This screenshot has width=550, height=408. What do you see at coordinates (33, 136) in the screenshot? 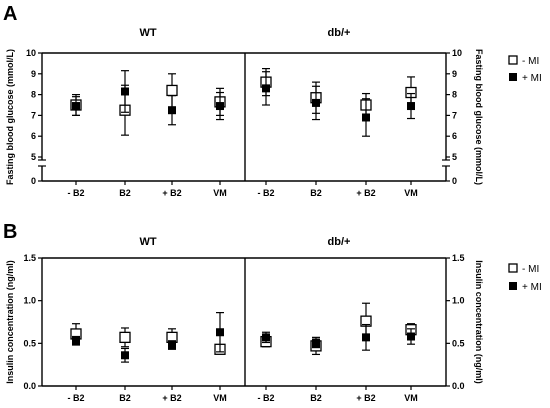
I see `panel-a-y-tick-label-left: 6` at bounding box center [33, 136].